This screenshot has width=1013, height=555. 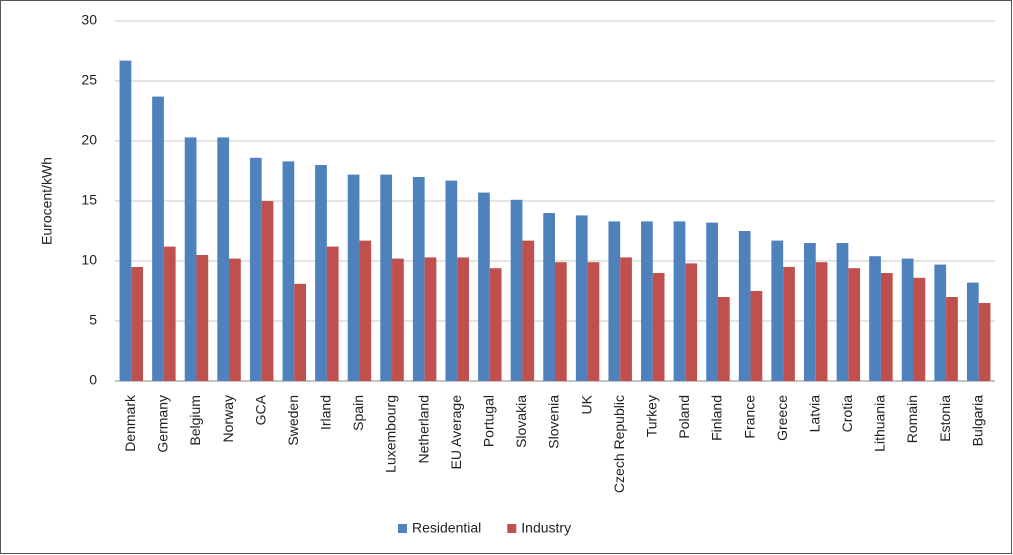 I want to click on legend-label: Residential, so click(x=446, y=528).